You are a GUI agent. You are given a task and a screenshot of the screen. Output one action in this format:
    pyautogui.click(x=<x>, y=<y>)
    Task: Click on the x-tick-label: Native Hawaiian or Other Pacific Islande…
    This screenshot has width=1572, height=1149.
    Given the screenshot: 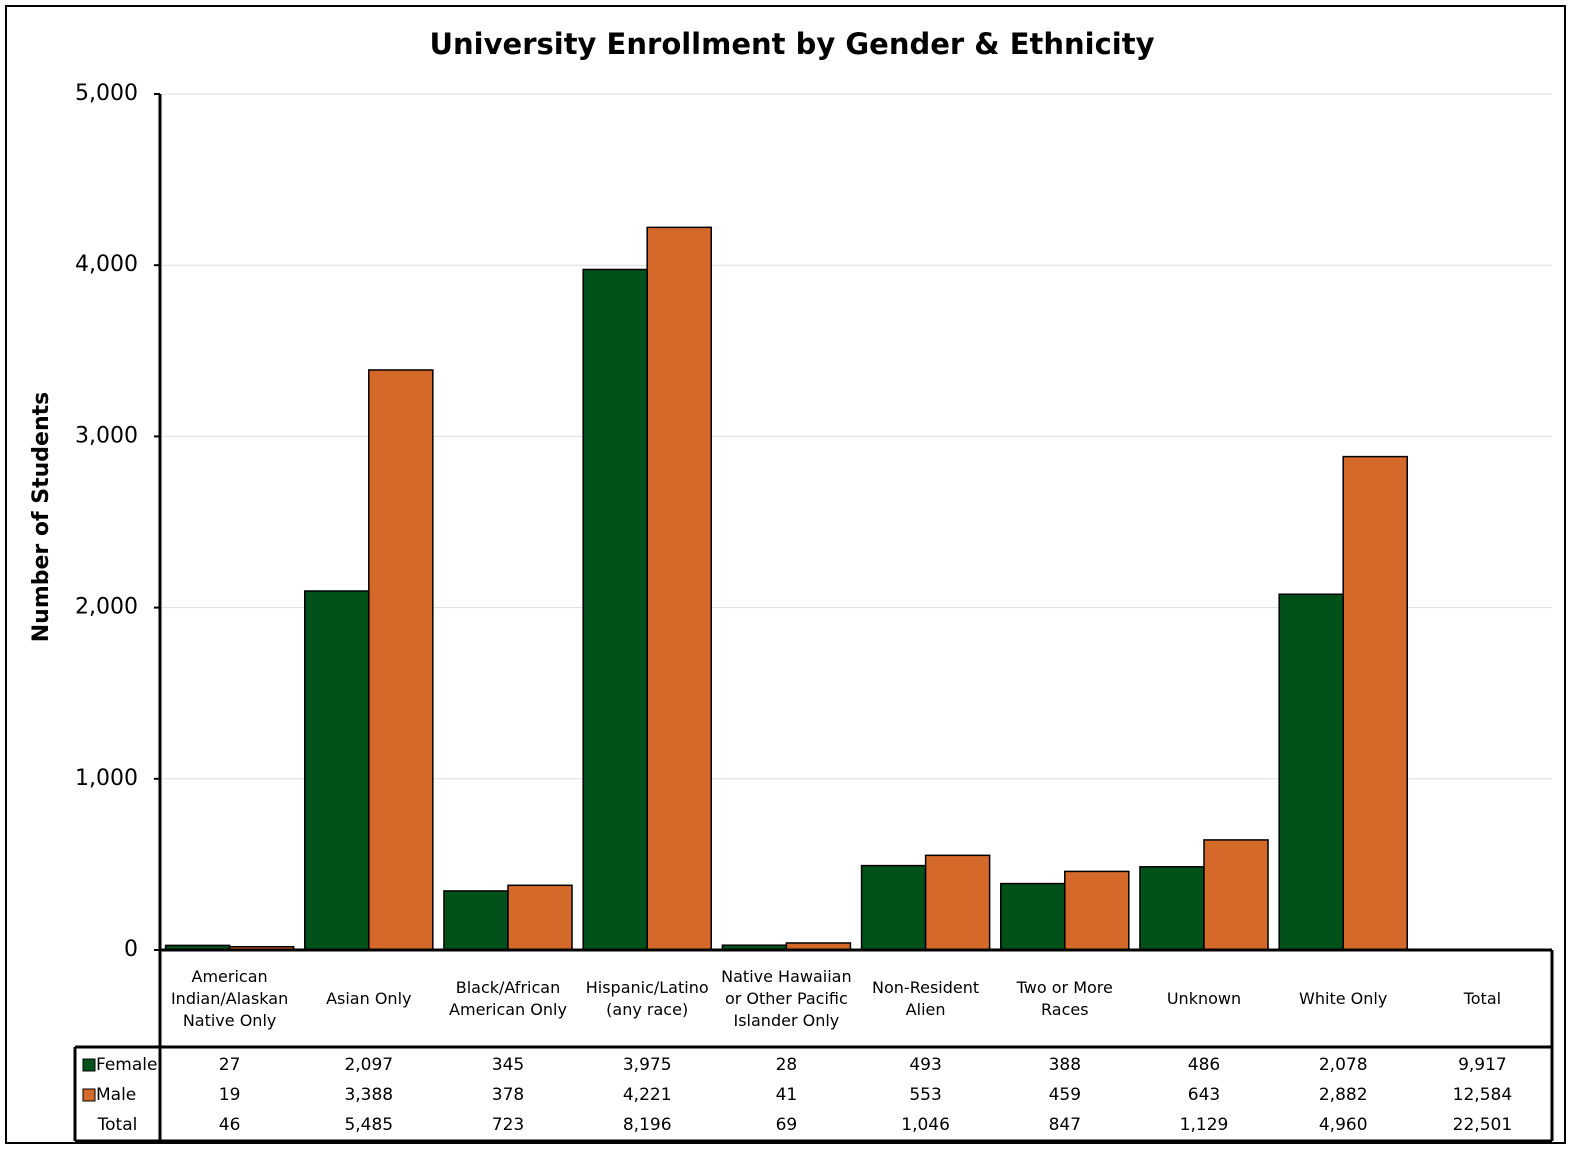 What is the action you would take?
    pyautogui.click(x=786, y=998)
    